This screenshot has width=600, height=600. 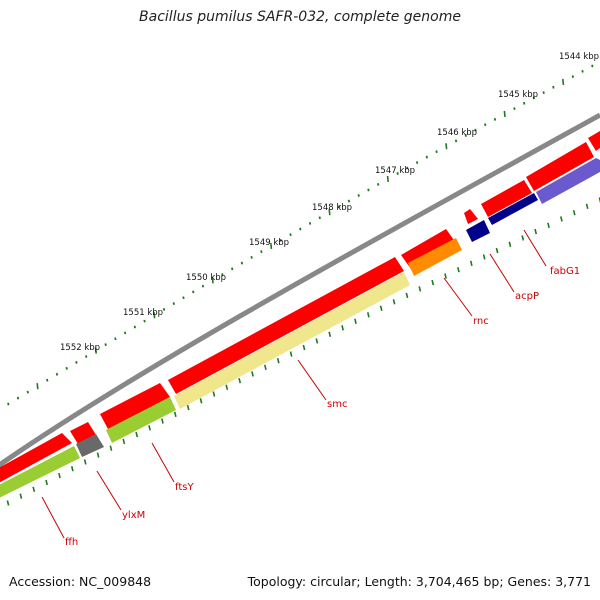 I want to click on gene-rnc, so click(x=435, y=257).